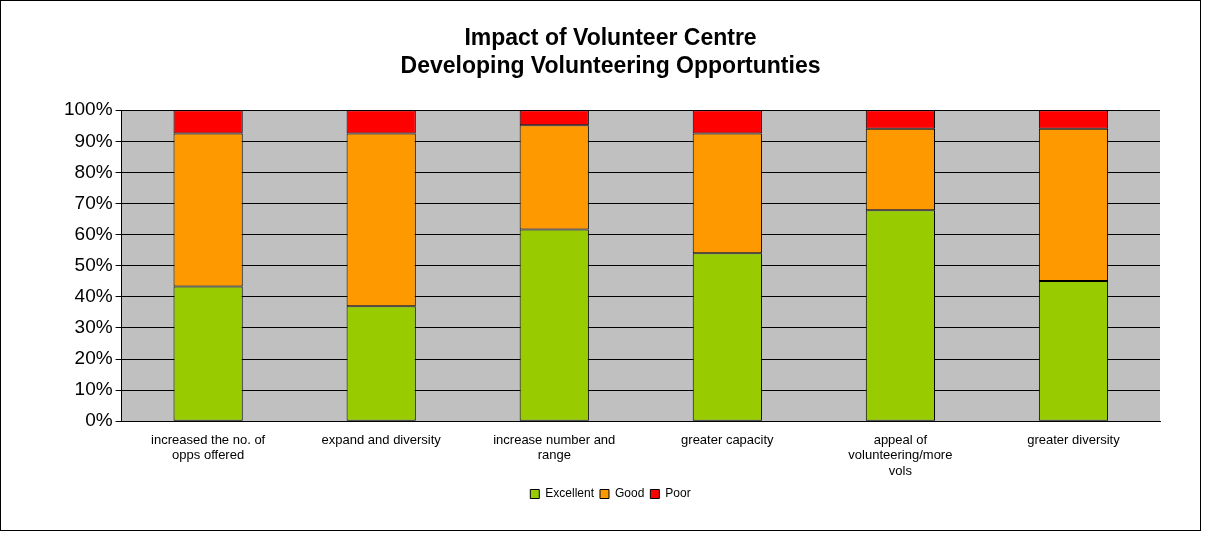 The image size is (1211, 536). I want to click on x-tick-label: greater diversity, so click(1074, 439).